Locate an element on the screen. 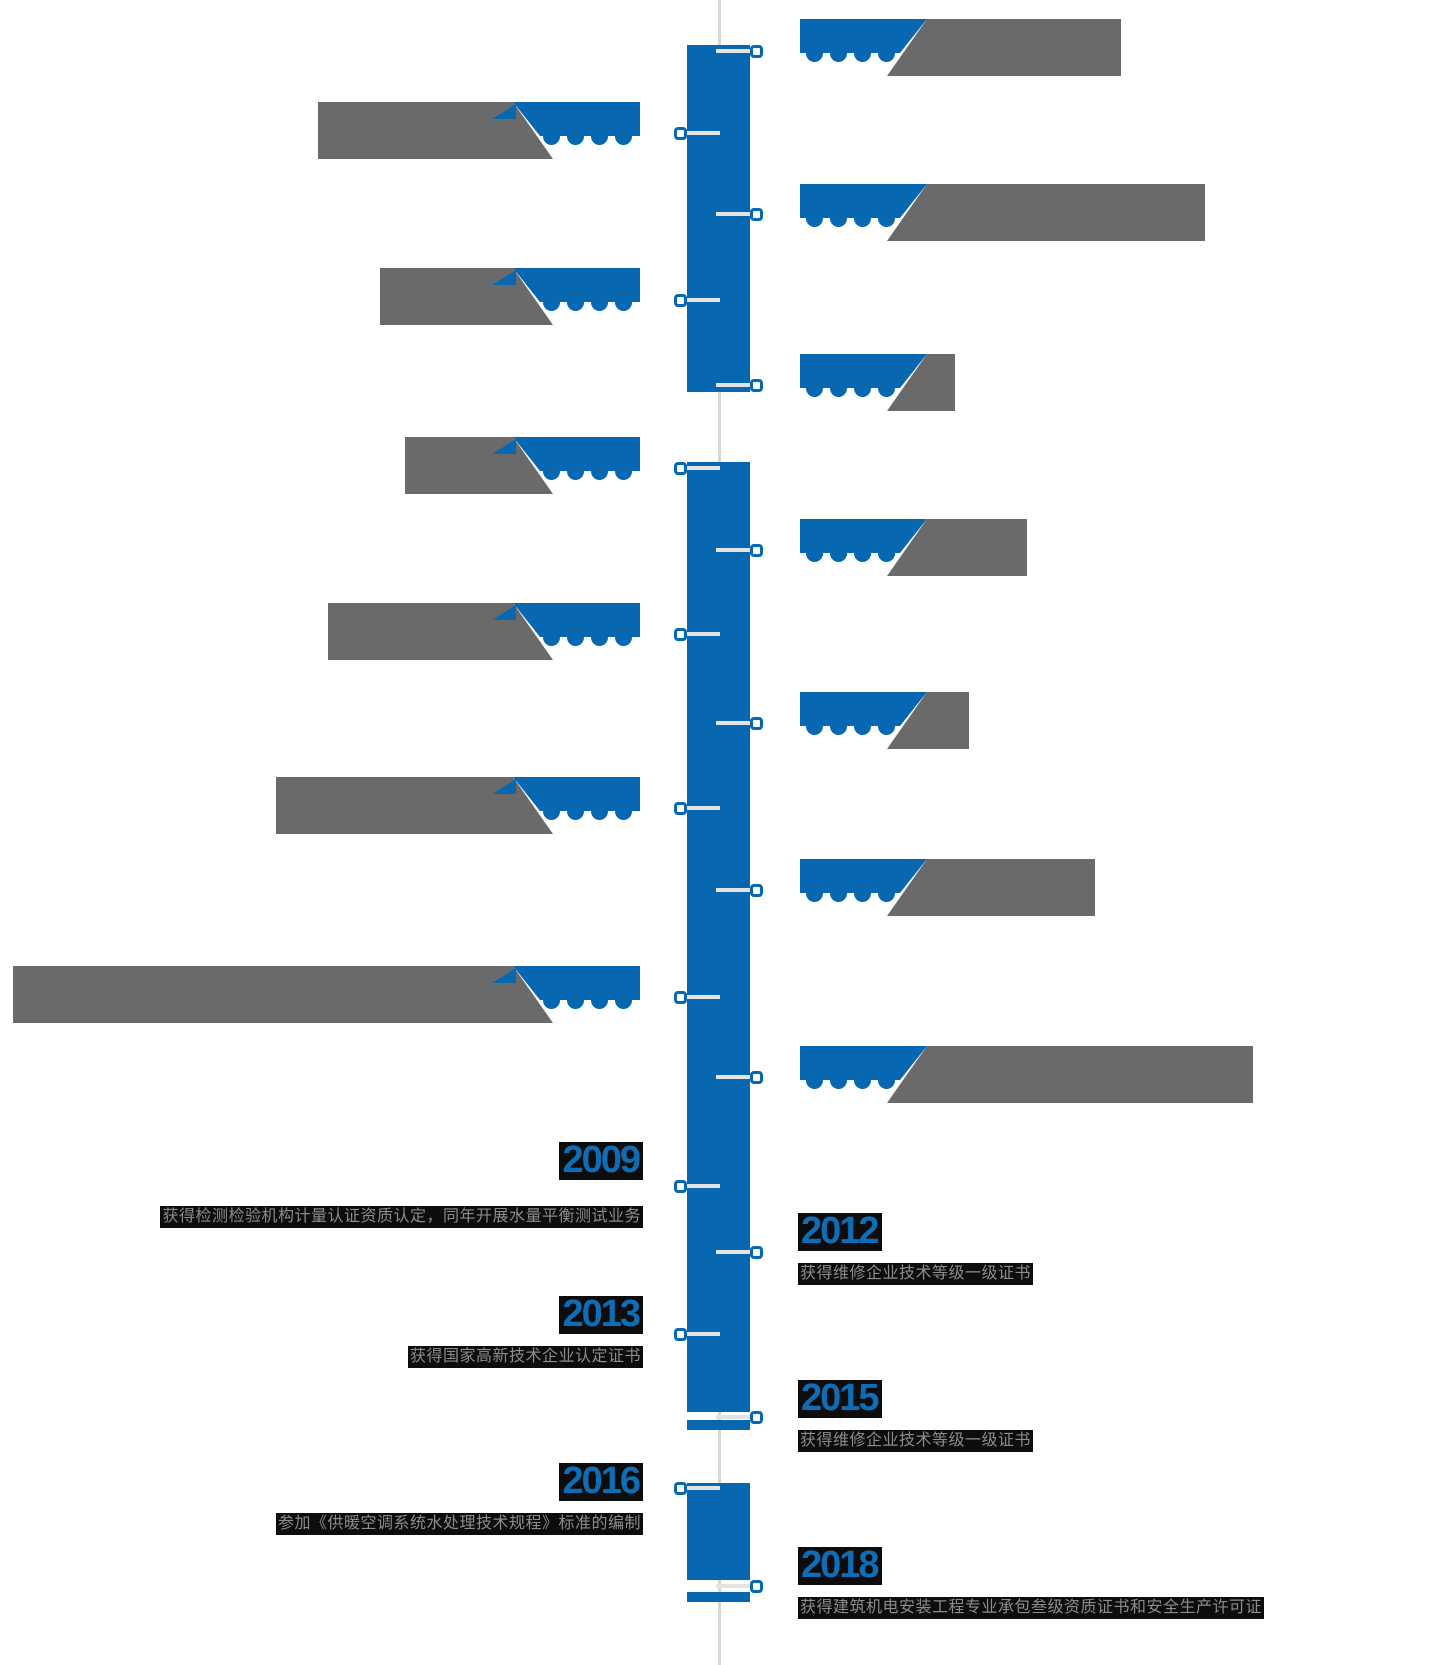 This screenshot has height=1665, width=1435. timeline-event-2009: 2009 获得检测检验机构计量认证资质认定，同年开展水量平衡测试业务 is located at coordinates (401, 1184).